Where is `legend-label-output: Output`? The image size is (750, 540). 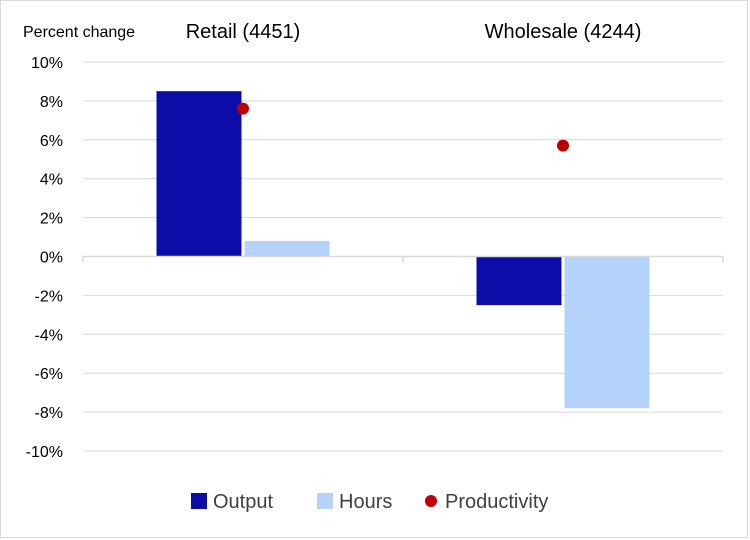
legend-label-output: Output is located at coordinates (243, 502).